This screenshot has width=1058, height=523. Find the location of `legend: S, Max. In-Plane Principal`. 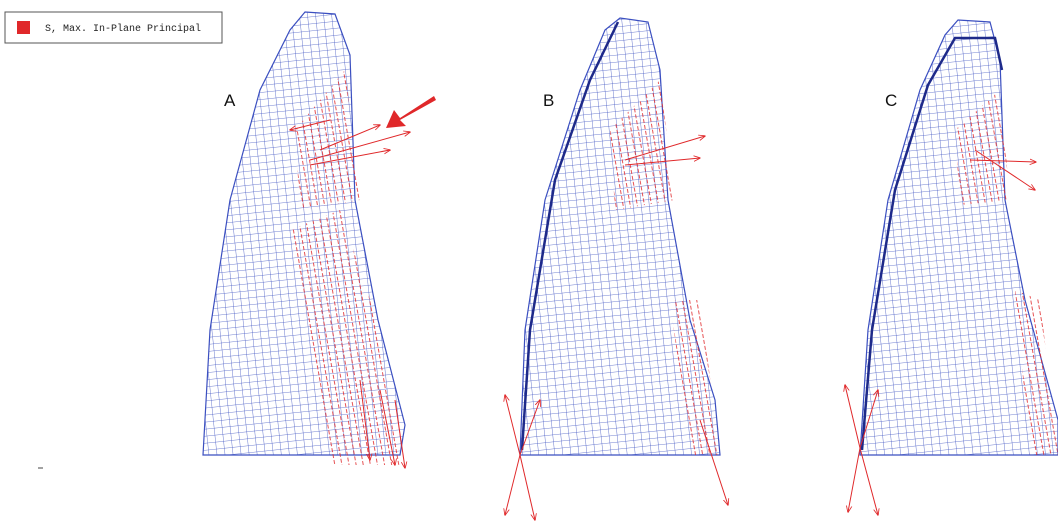

legend: S, Max. In-Plane Principal is located at coordinates (113, 27).